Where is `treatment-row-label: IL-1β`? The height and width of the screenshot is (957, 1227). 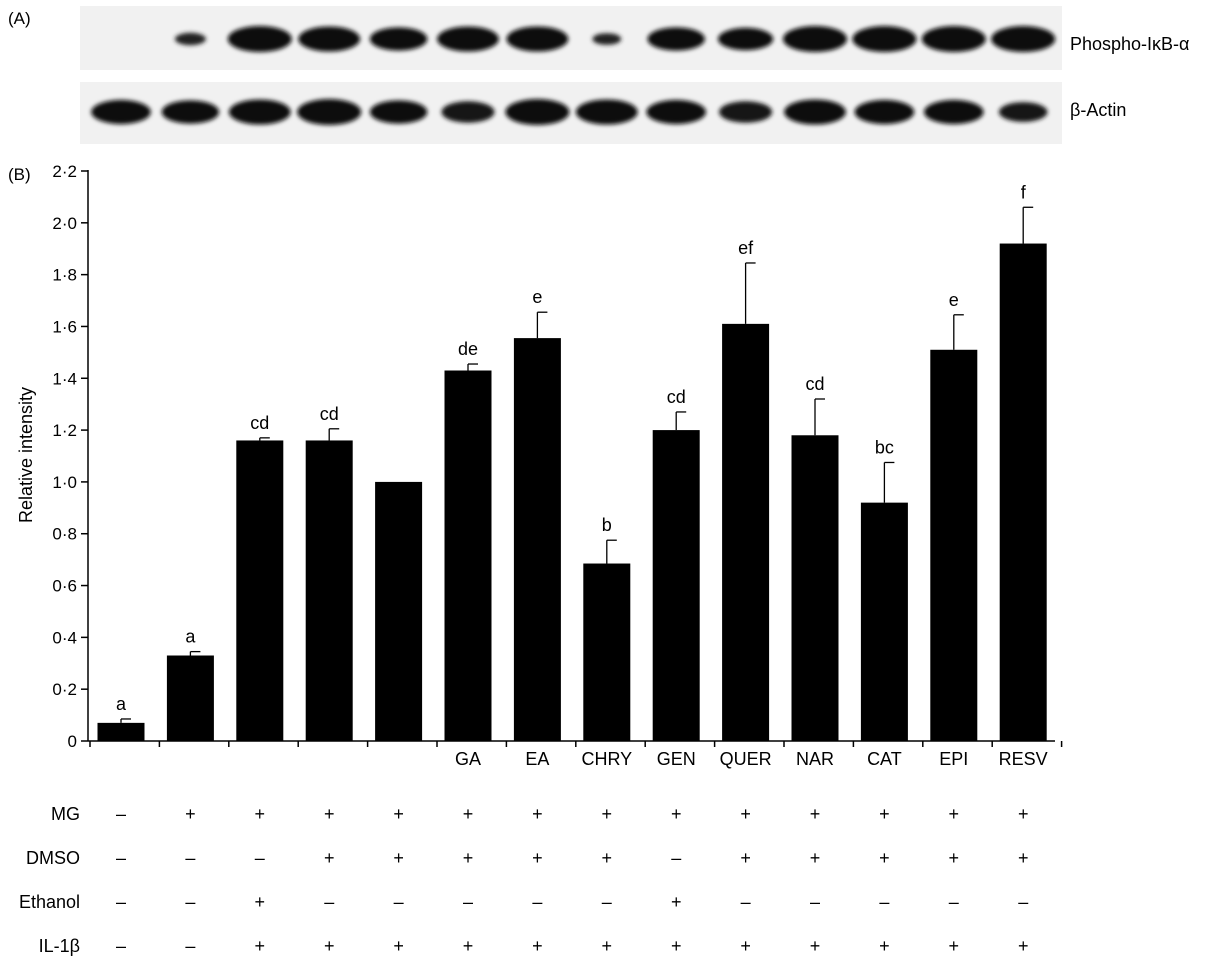 treatment-row-label: IL-1β is located at coordinates (59, 946).